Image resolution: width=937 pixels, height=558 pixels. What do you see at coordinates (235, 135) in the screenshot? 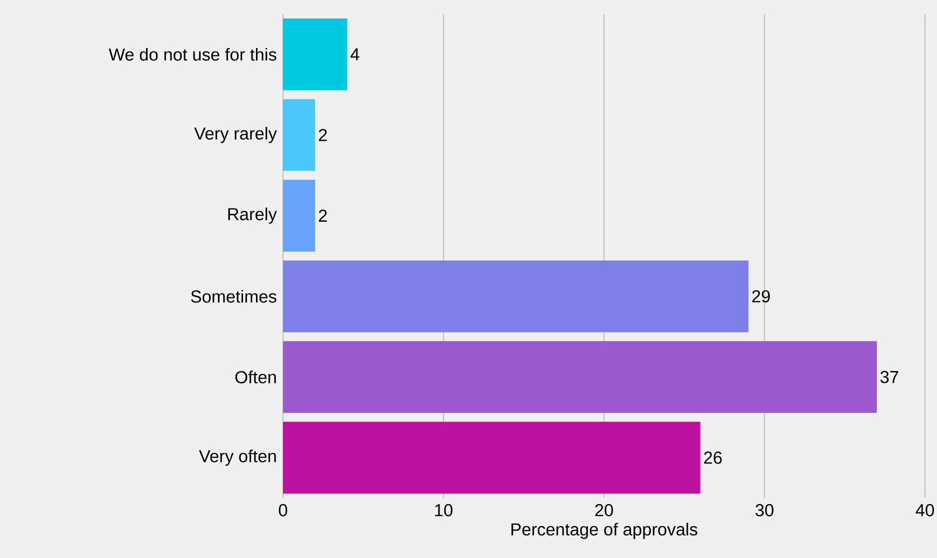
I see `y-tick-label: Very rarely` at bounding box center [235, 135].